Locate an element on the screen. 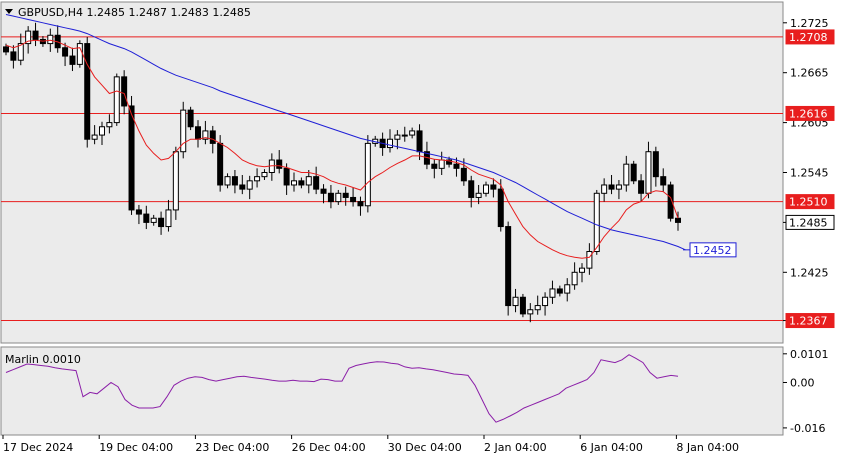 This screenshot has height=459, width=842. svg-text: 1.2510 is located at coordinates (808, 202).